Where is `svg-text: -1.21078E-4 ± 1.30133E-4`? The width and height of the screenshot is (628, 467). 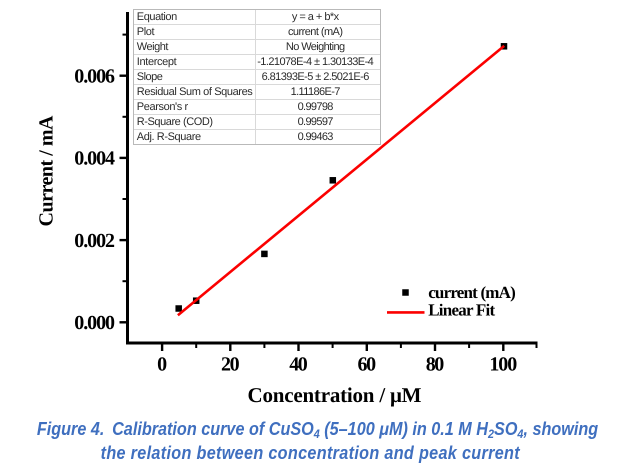
svg-text: -1.21078E-4 ± 1.30133E-4 is located at coordinates (315, 62).